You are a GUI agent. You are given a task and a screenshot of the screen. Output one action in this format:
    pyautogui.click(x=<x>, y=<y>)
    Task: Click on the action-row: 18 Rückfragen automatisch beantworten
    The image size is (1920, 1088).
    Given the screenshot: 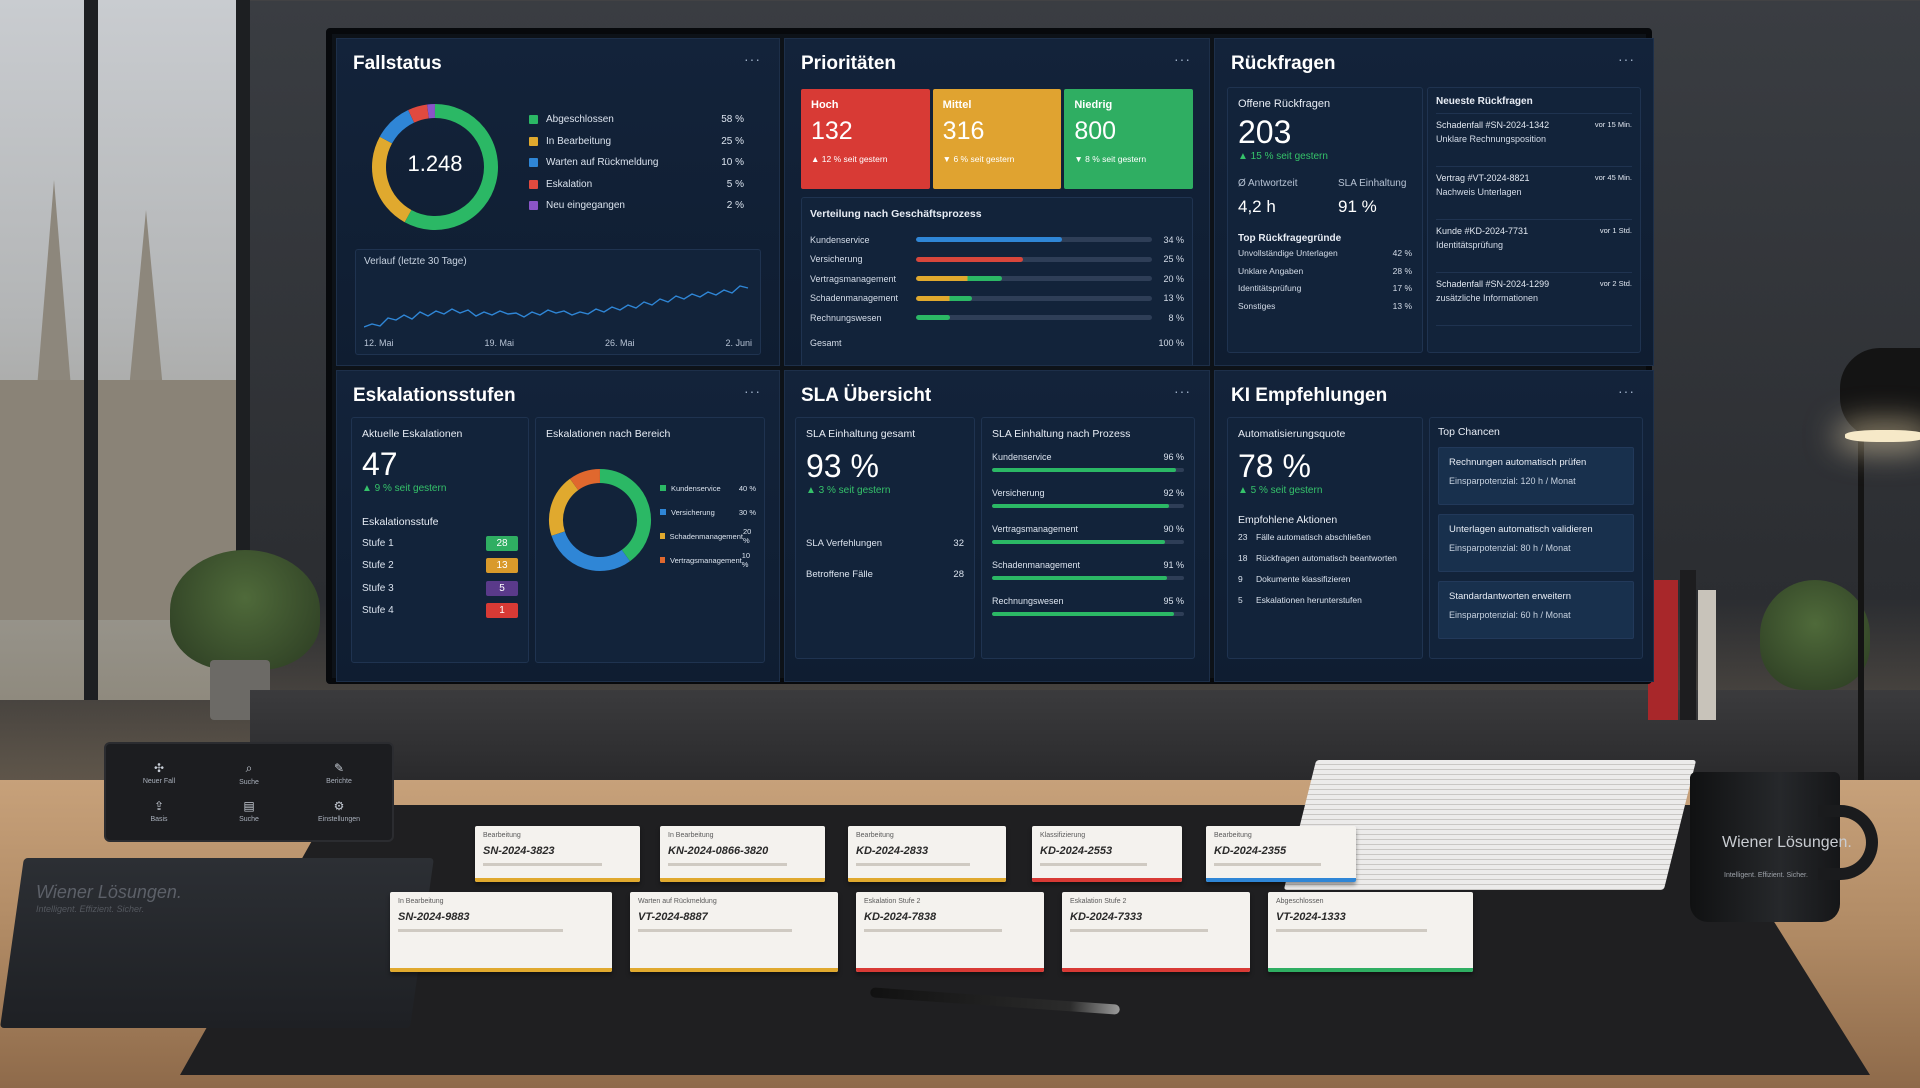 What is the action you would take?
    pyautogui.click(x=1325, y=563)
    